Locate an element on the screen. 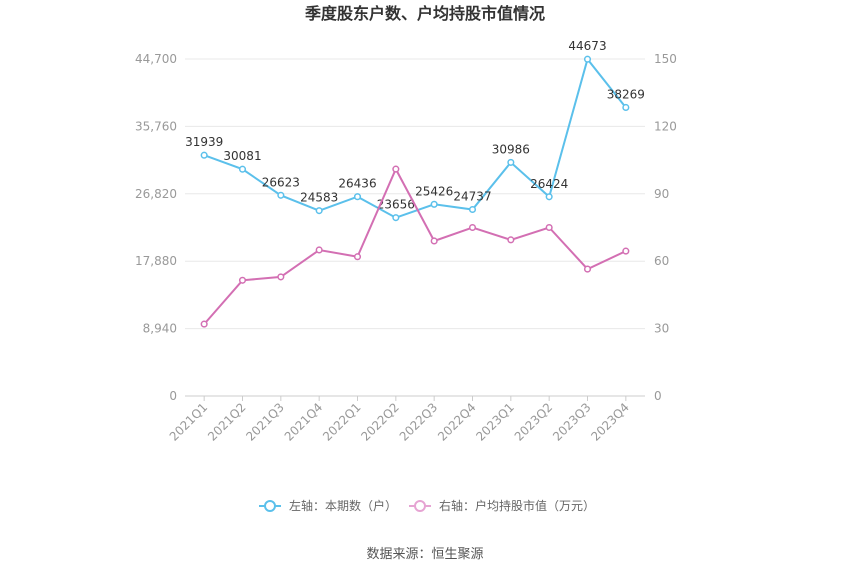 The height and width of the screenshot is (575, 850). data-label: 30986 is located at coordinates (511, 149).